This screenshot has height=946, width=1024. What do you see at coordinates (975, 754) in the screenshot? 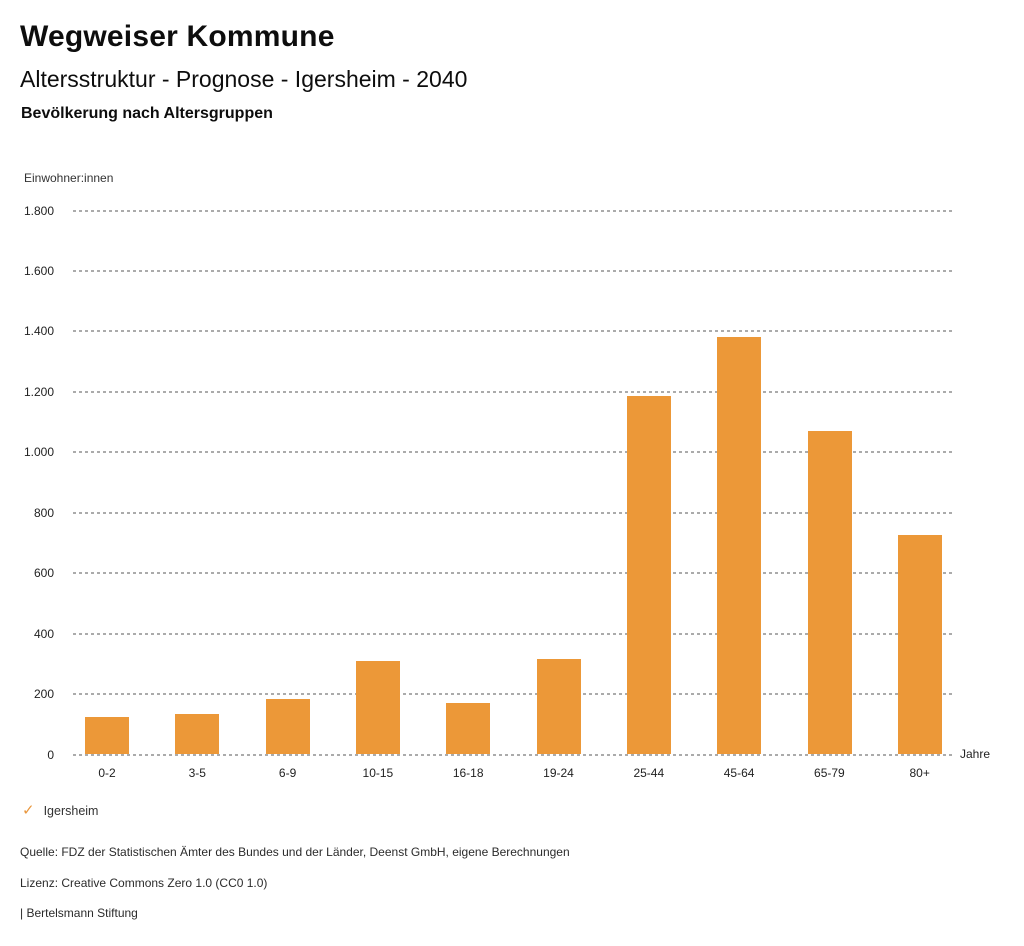
I see `x-axis-title: Jahre` at bounding box center [975, 754].